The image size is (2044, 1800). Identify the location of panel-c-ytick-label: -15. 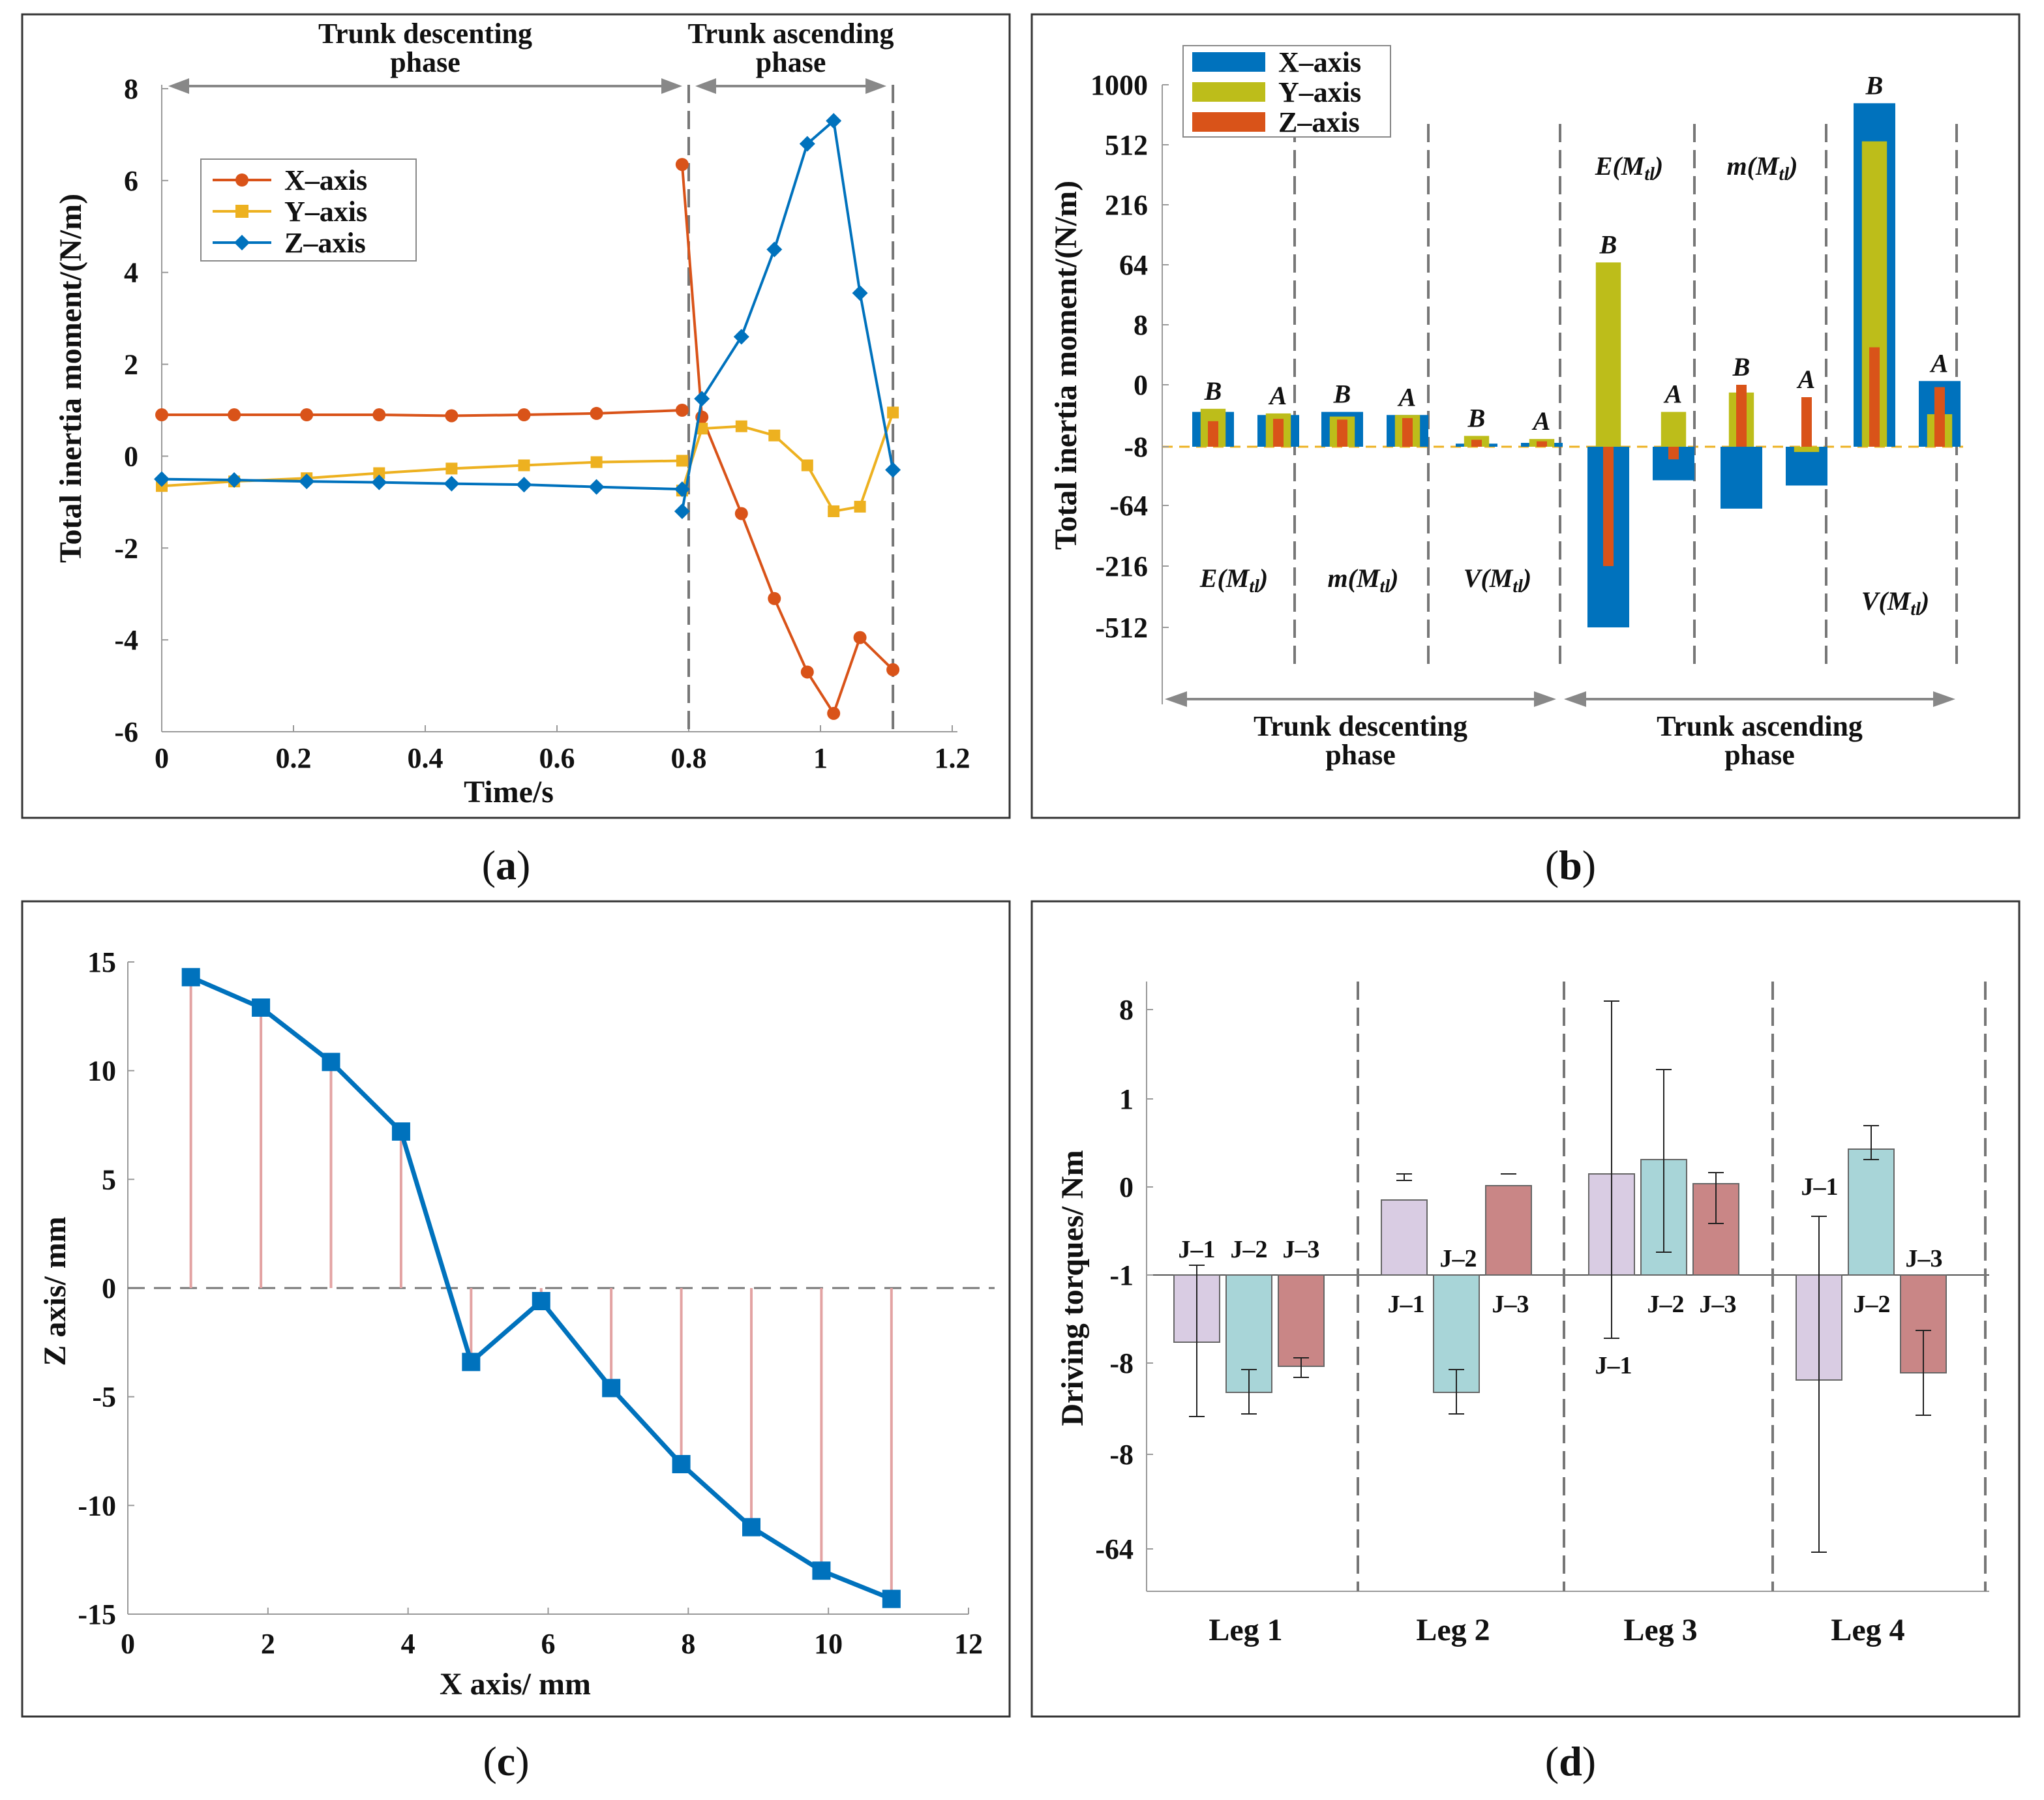
(97, 1614).